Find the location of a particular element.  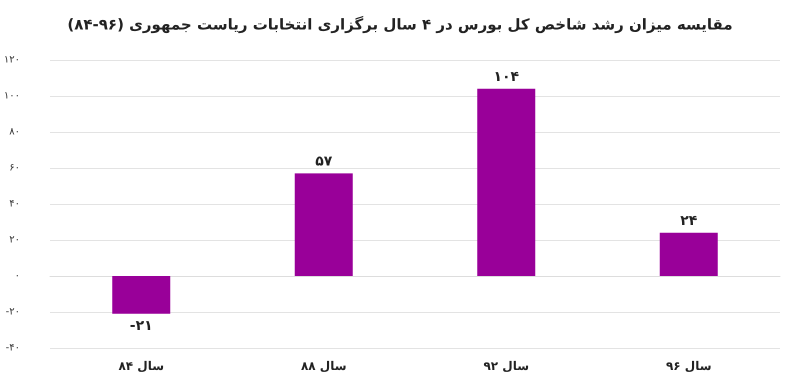

x-tick-label: سال ۹۶ is located at coordinates (689, 366).